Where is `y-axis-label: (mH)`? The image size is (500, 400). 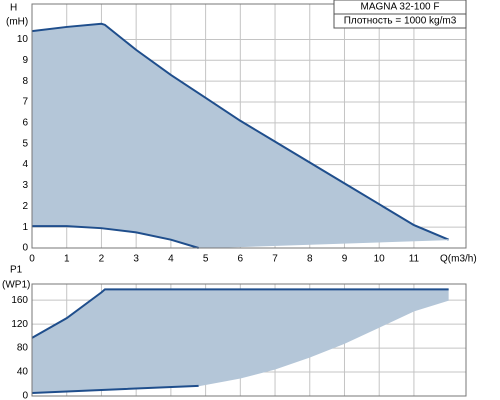
y-axis-label: (mH) is located at coordinates (17, 22).